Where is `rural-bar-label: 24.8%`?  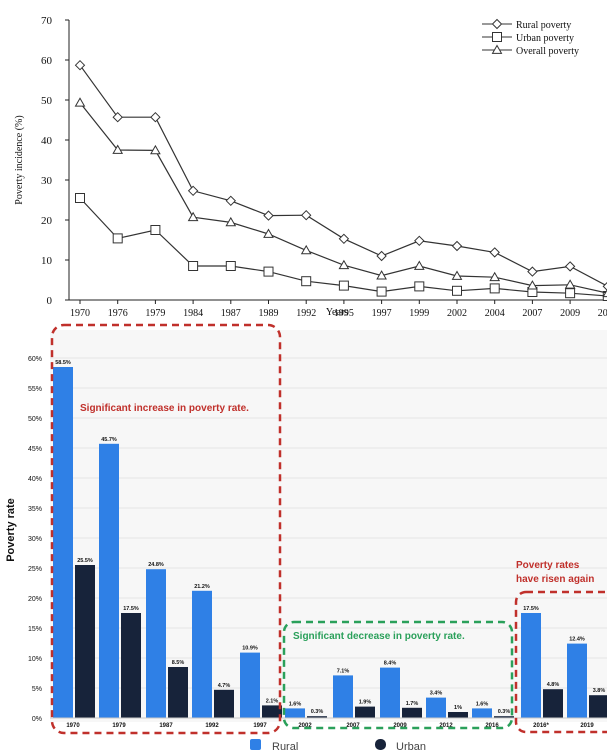
rural-bar-label: 24.8% is located at coordinates (156, 565).